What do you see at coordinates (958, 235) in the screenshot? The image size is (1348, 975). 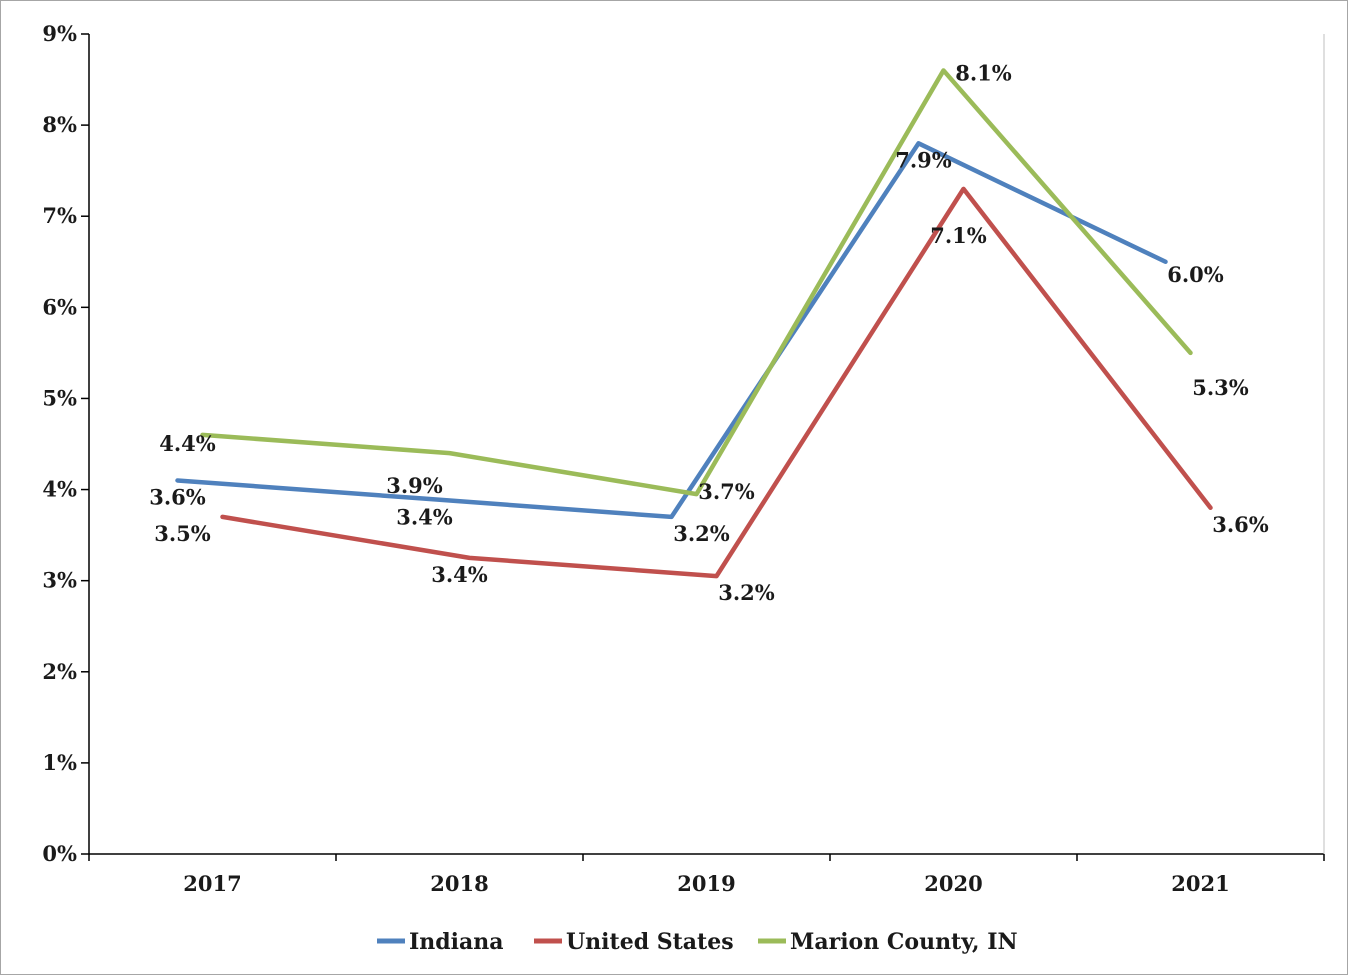 I see `data-label: 7.1%` at bounding box center [958, 235].